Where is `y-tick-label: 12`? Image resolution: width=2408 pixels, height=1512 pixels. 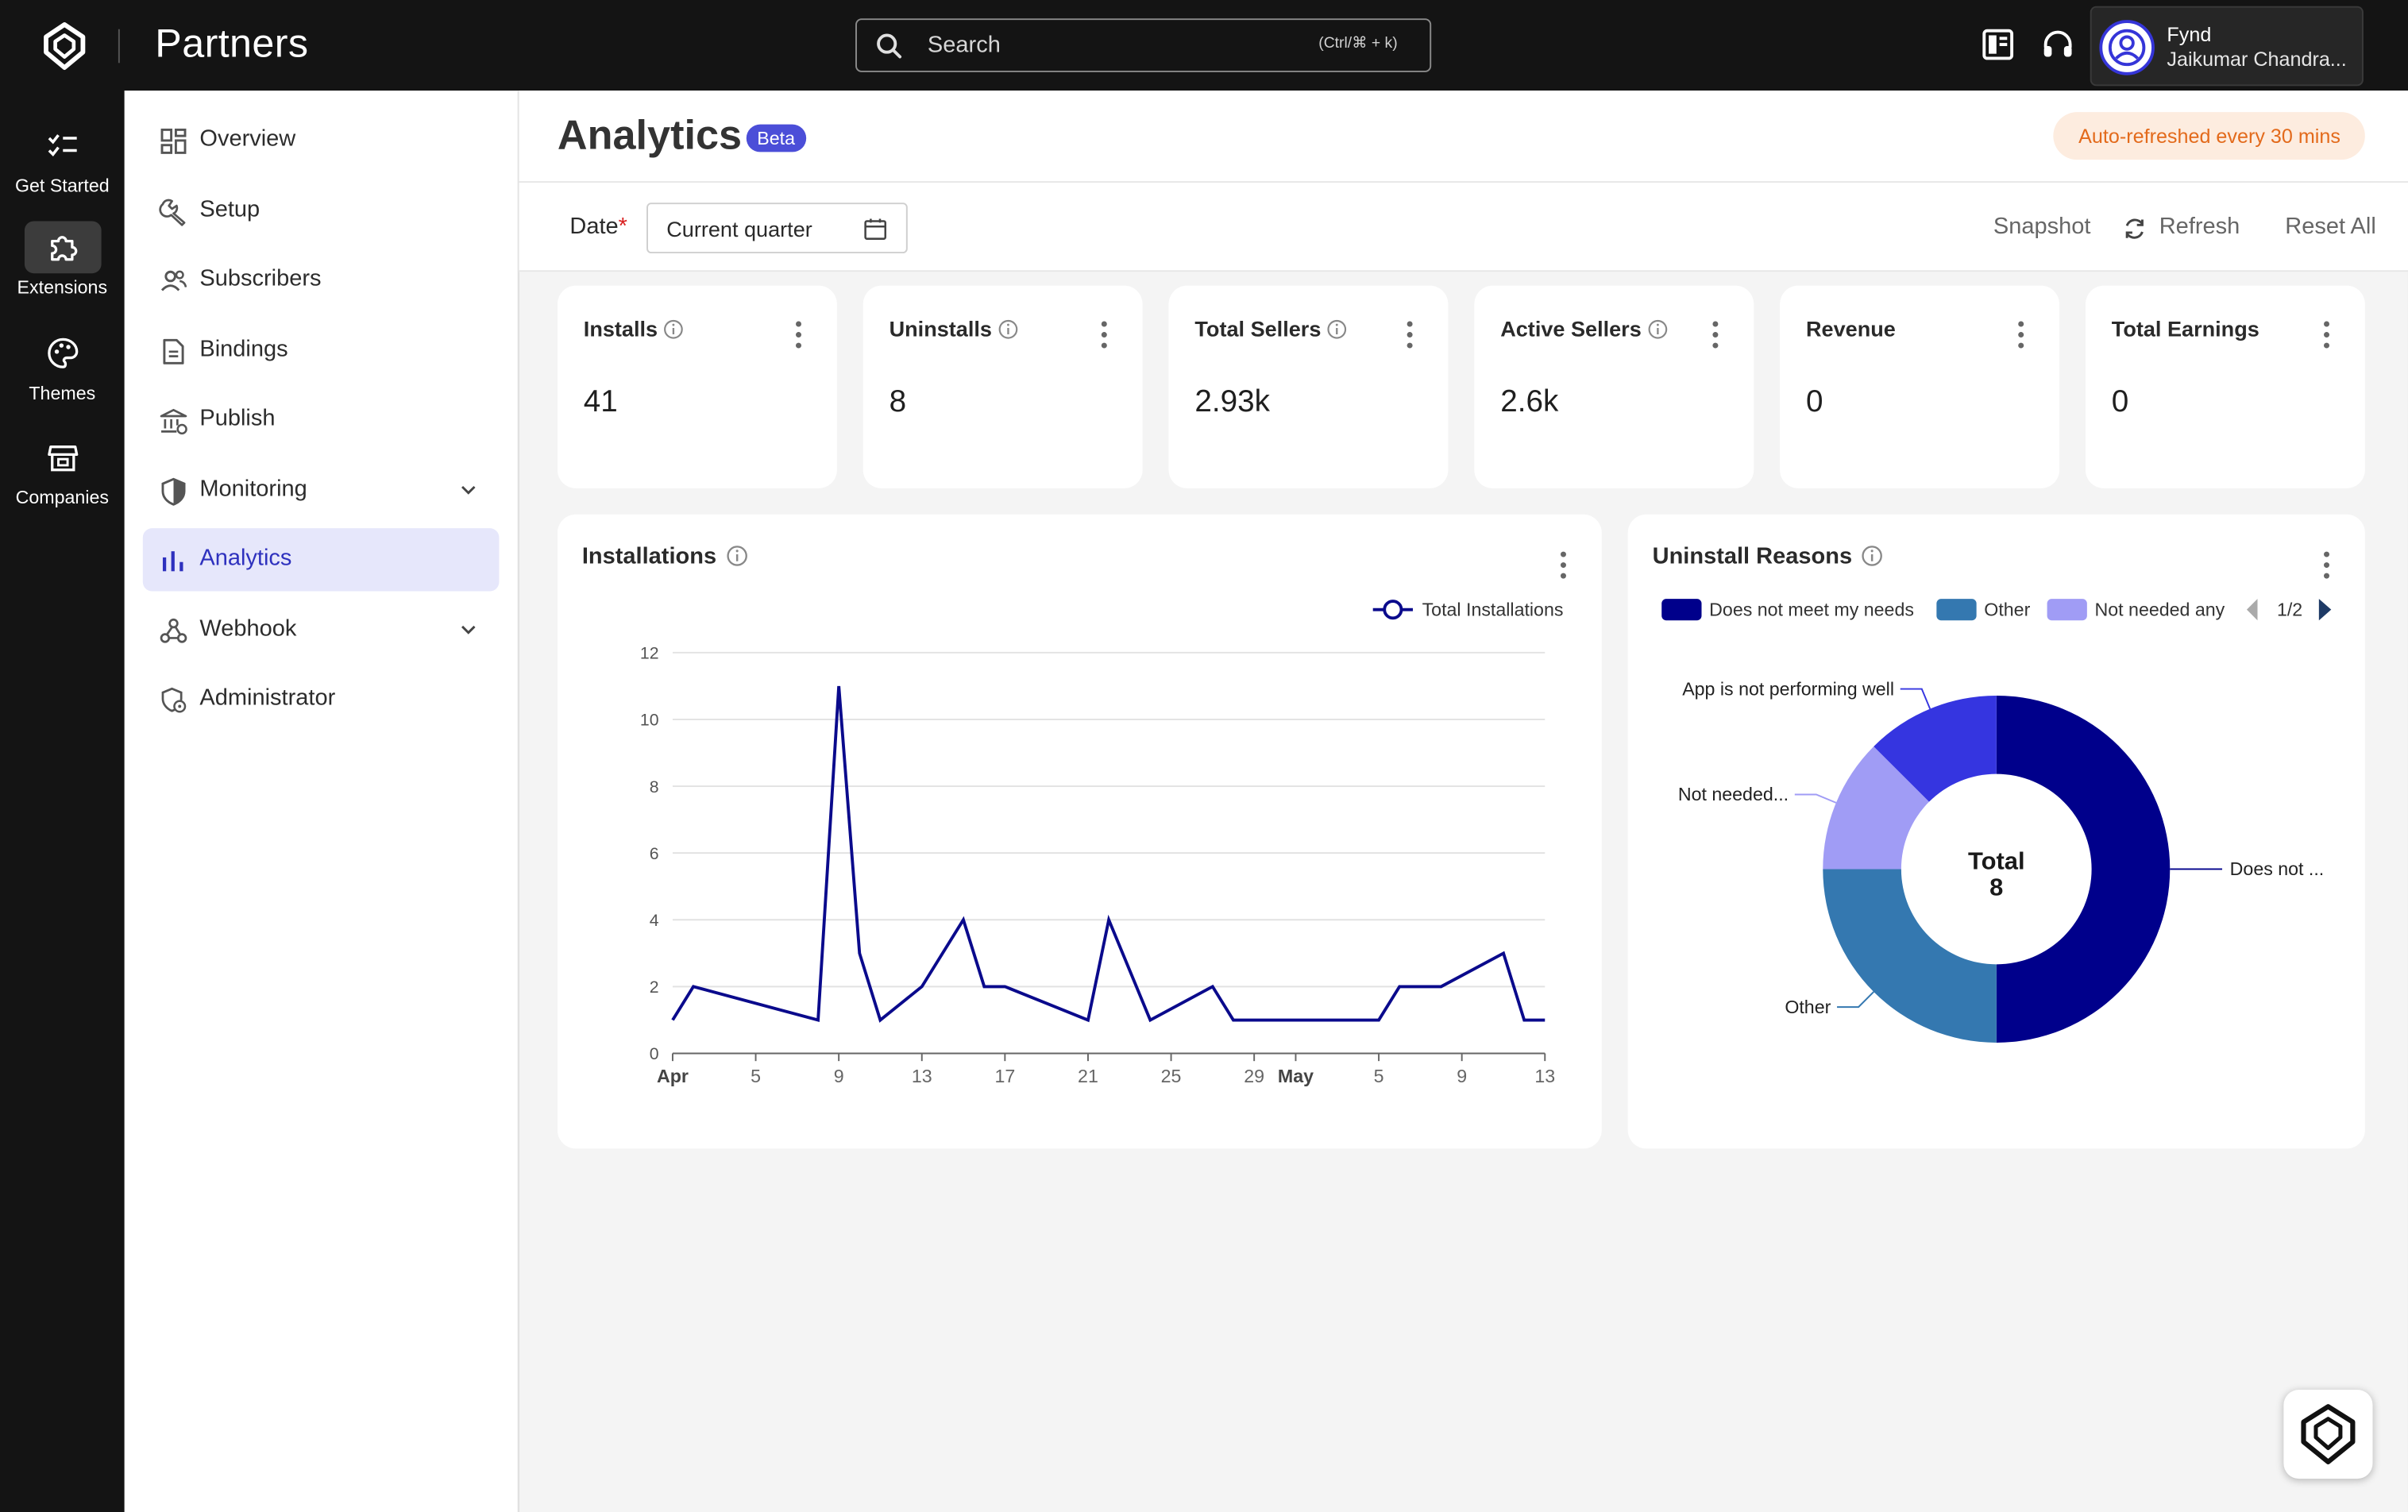
y-tick-label: 12 is located at coordinates (649, 653).